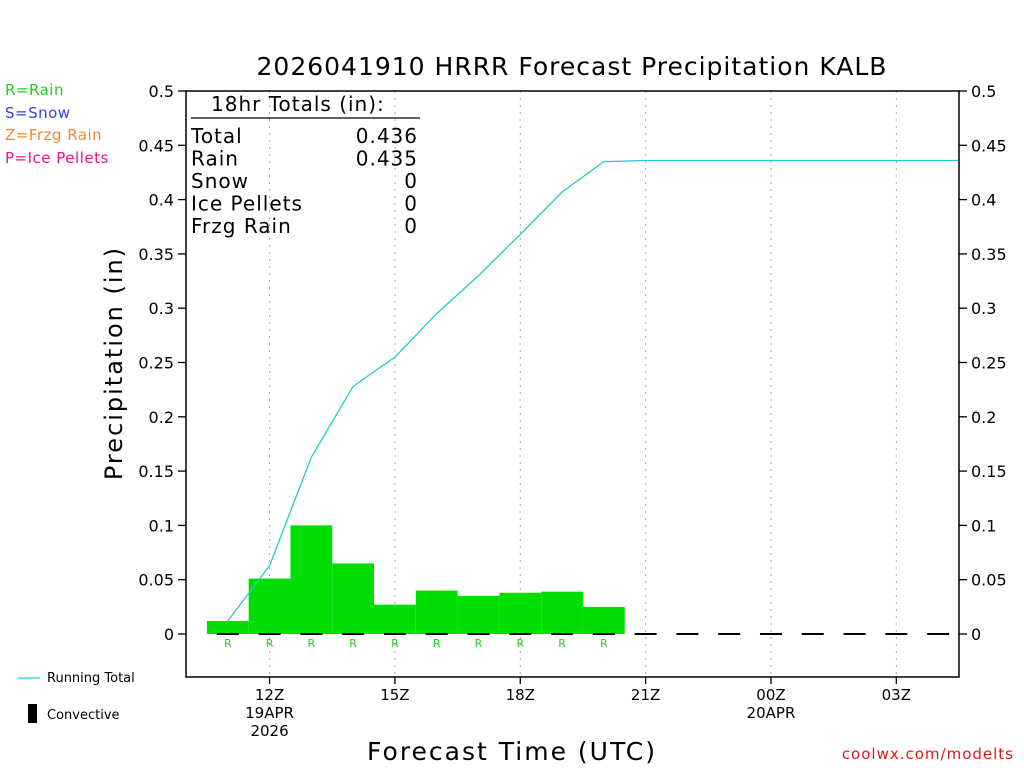 The height and width of the screenshot is (768, 1024). What do you see at coordinates (156, 145) in the screenshot?
I see `y-tick-label-left: 0.45` at bounding box center [156, 145].